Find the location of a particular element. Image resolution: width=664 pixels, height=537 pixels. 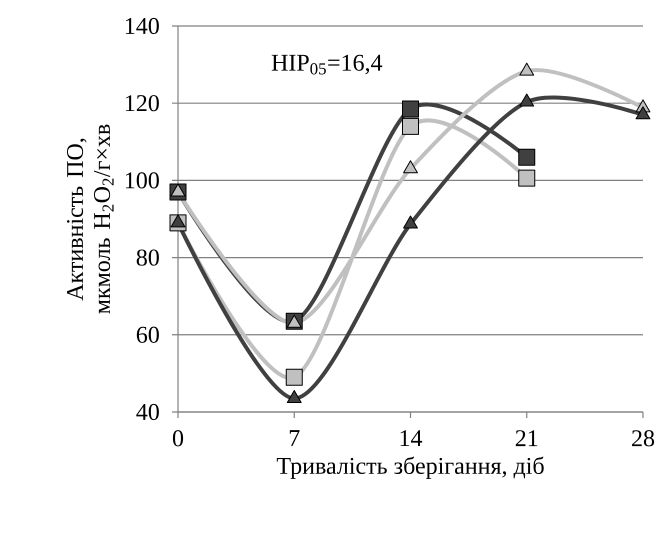

y-tick-label: 60 is located at coordinates (147, 334).